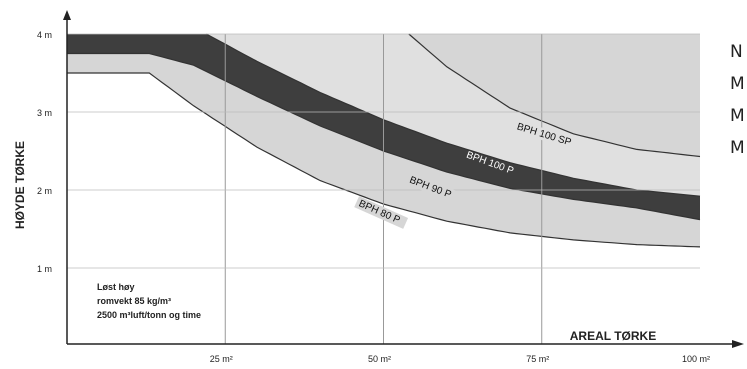  I want to click on side-text-2: M, so click(737, 84).